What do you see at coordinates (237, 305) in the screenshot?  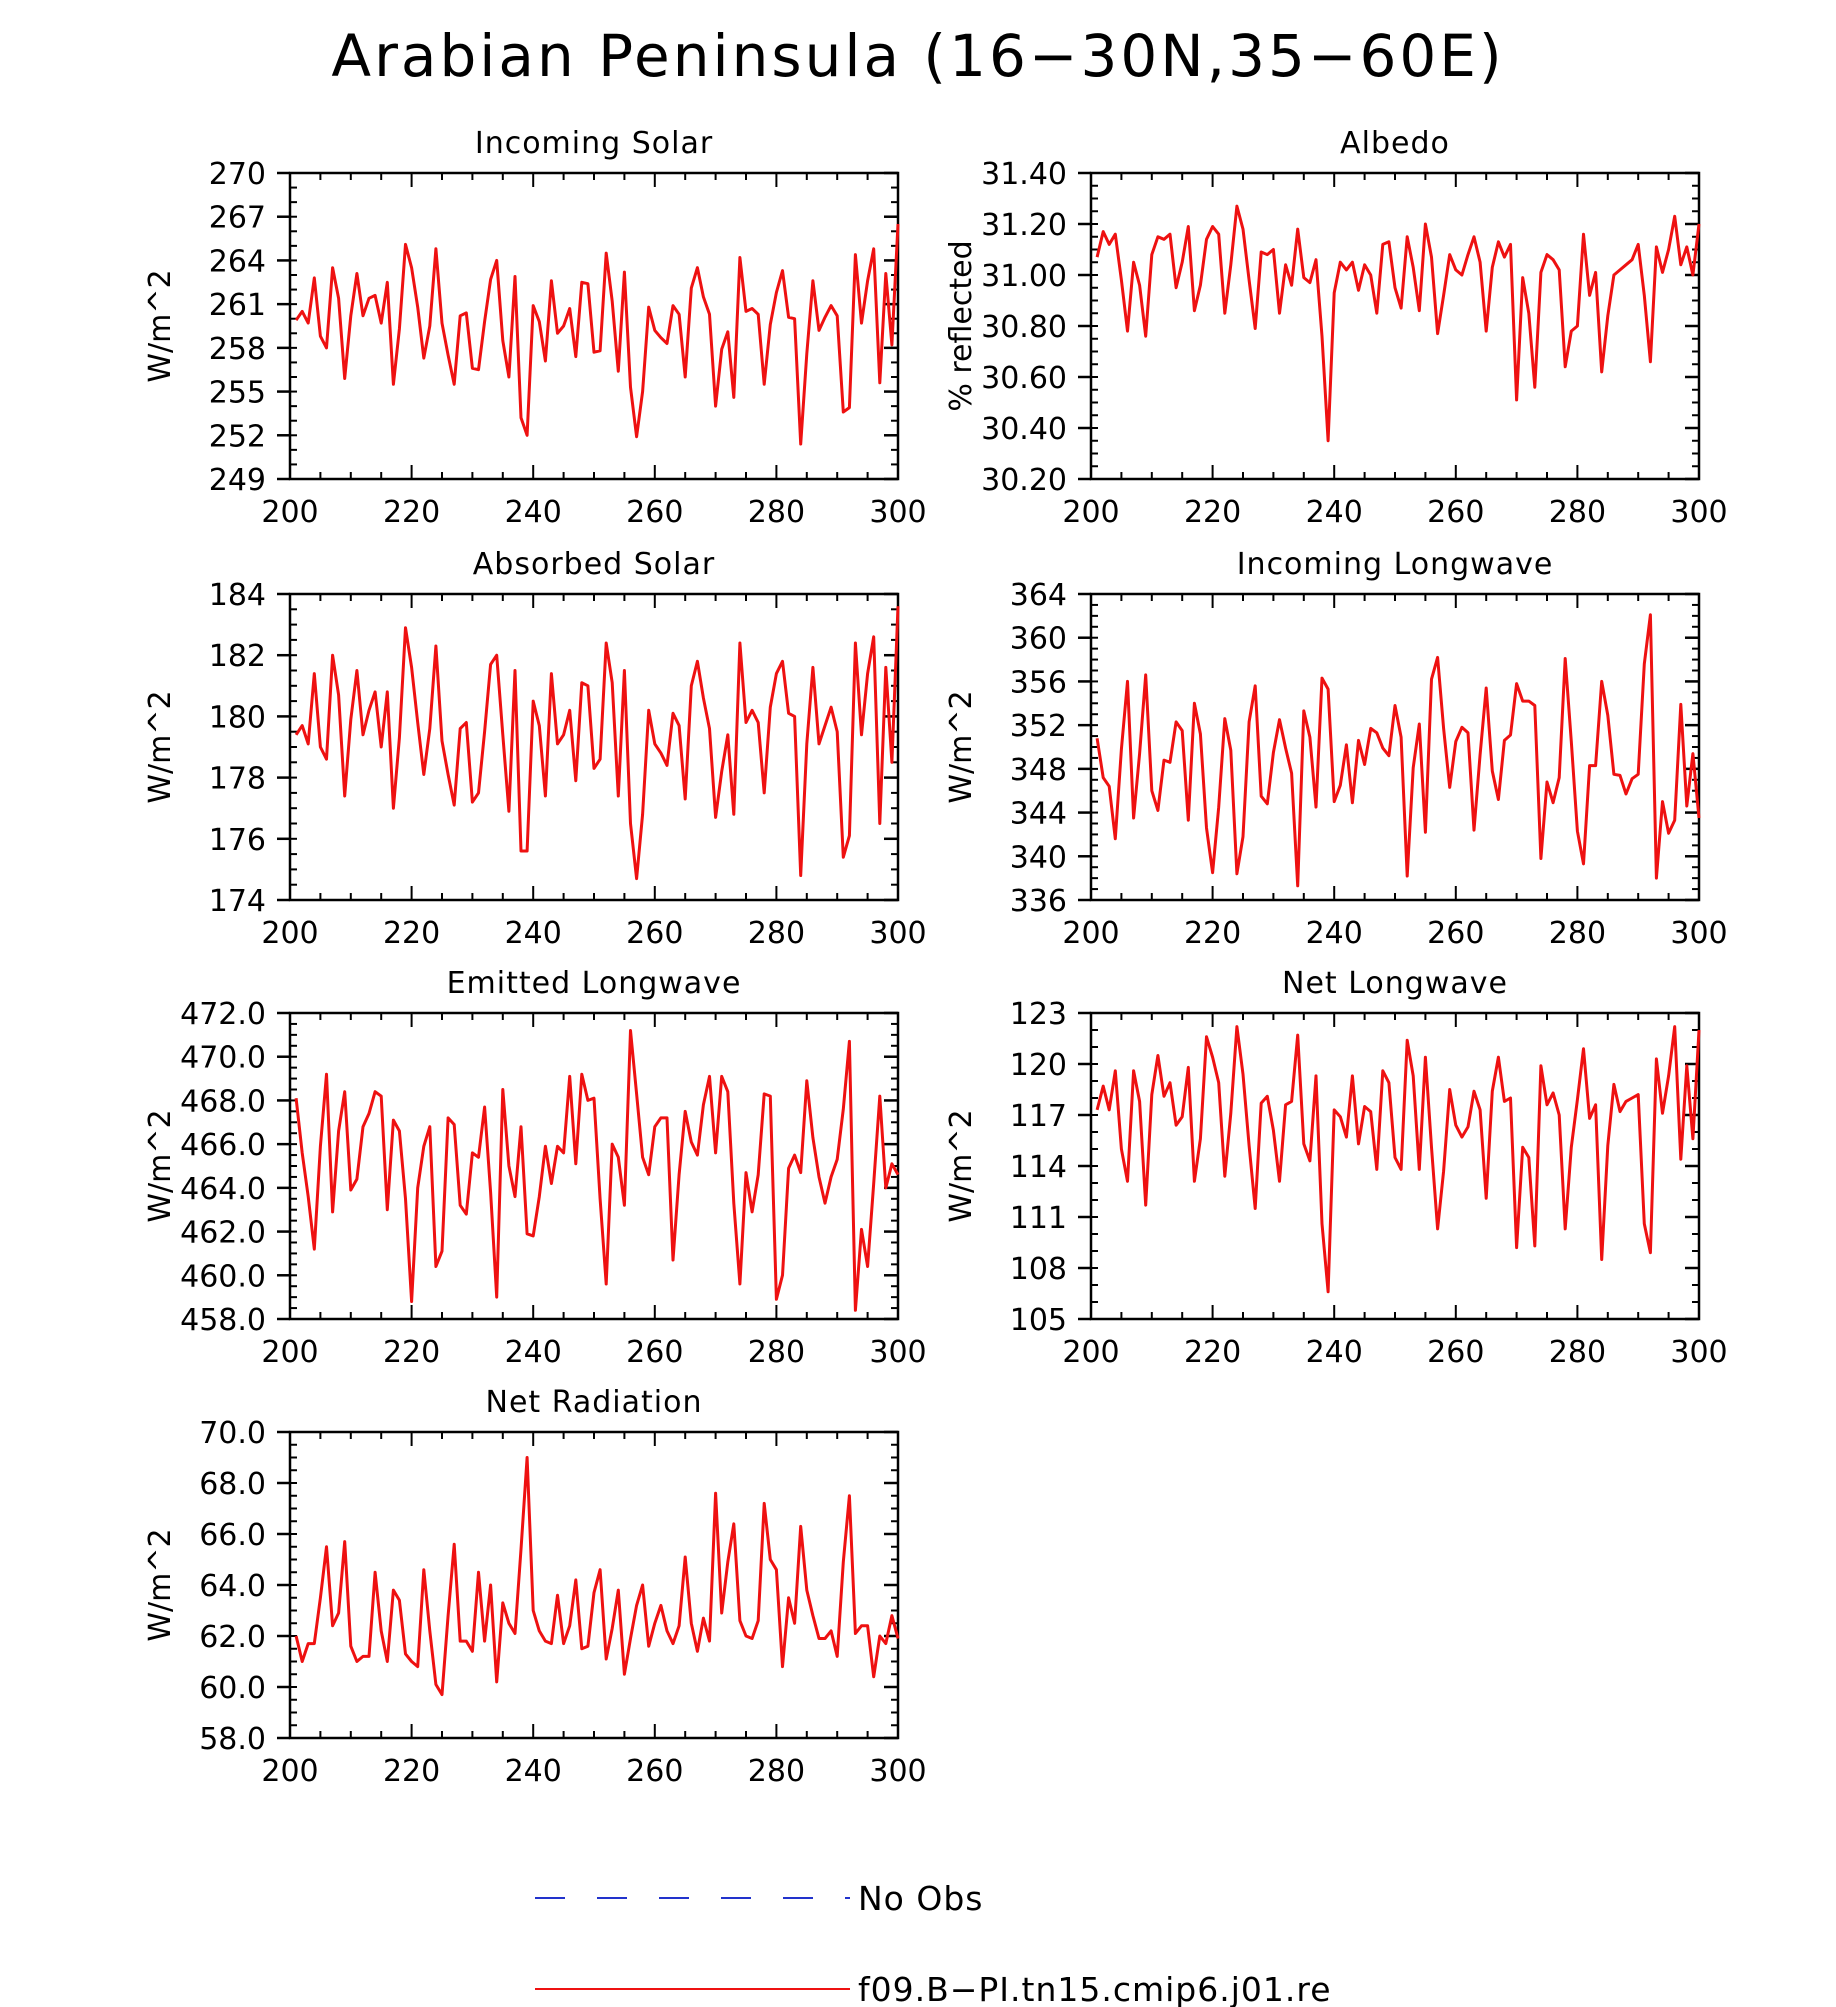 I see `incoming-solar-ytick-label: 261` at bounding box center [237, 305].